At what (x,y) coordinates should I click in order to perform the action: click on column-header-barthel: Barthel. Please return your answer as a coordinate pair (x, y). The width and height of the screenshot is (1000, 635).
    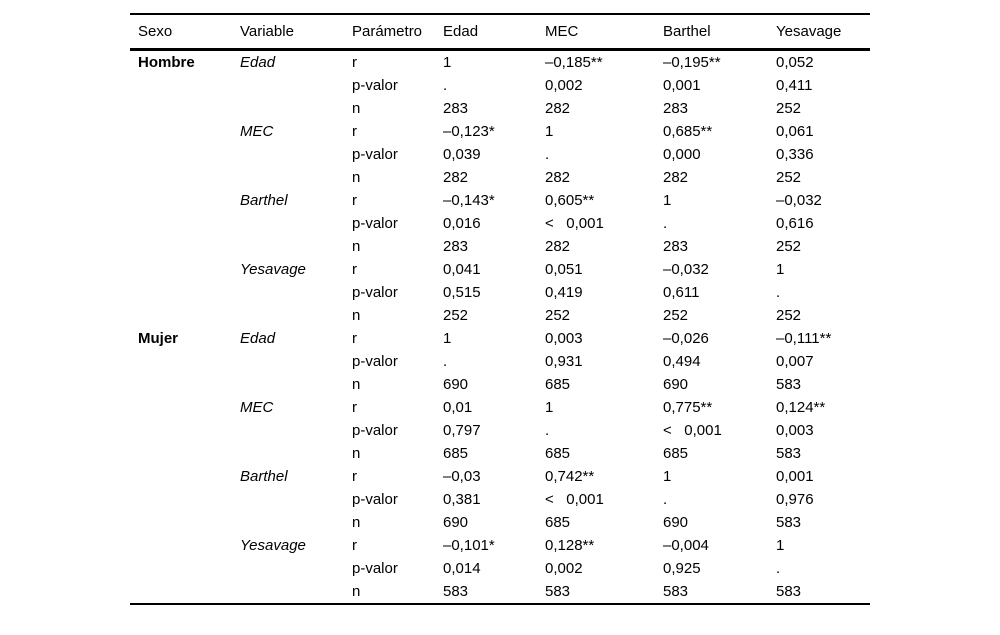
    Looking at the image, I should click on (719, 32).